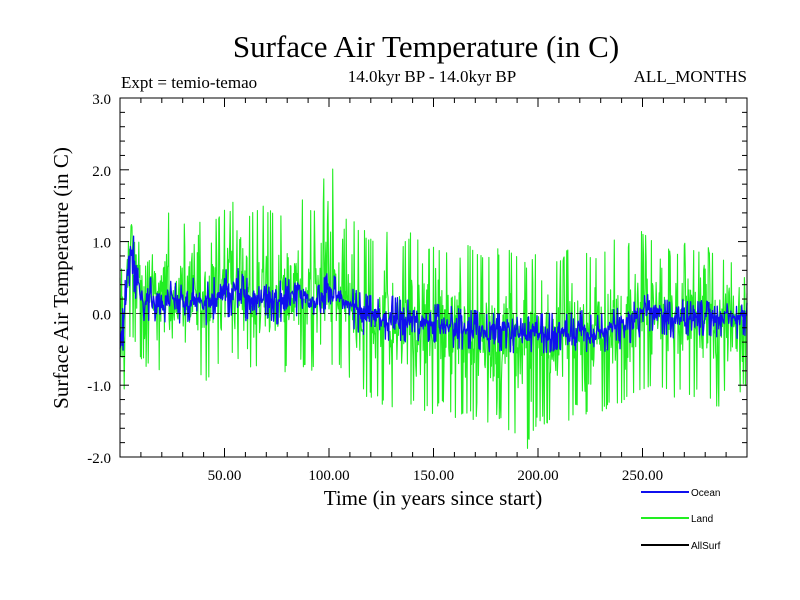 The width and height of the screenshot is (800, 600). Describe the element at coordinates (101, 100) in the screenshot. I see `y-tick-label: 3.0` at that location.